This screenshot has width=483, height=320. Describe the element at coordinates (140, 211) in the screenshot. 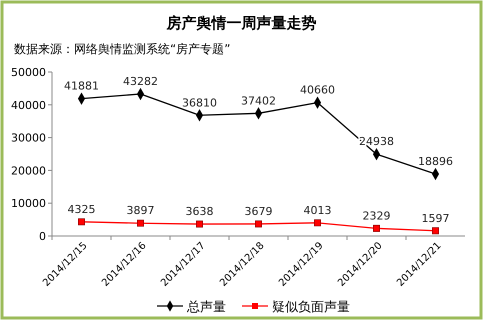

I see `data-label: 3897` at that location.